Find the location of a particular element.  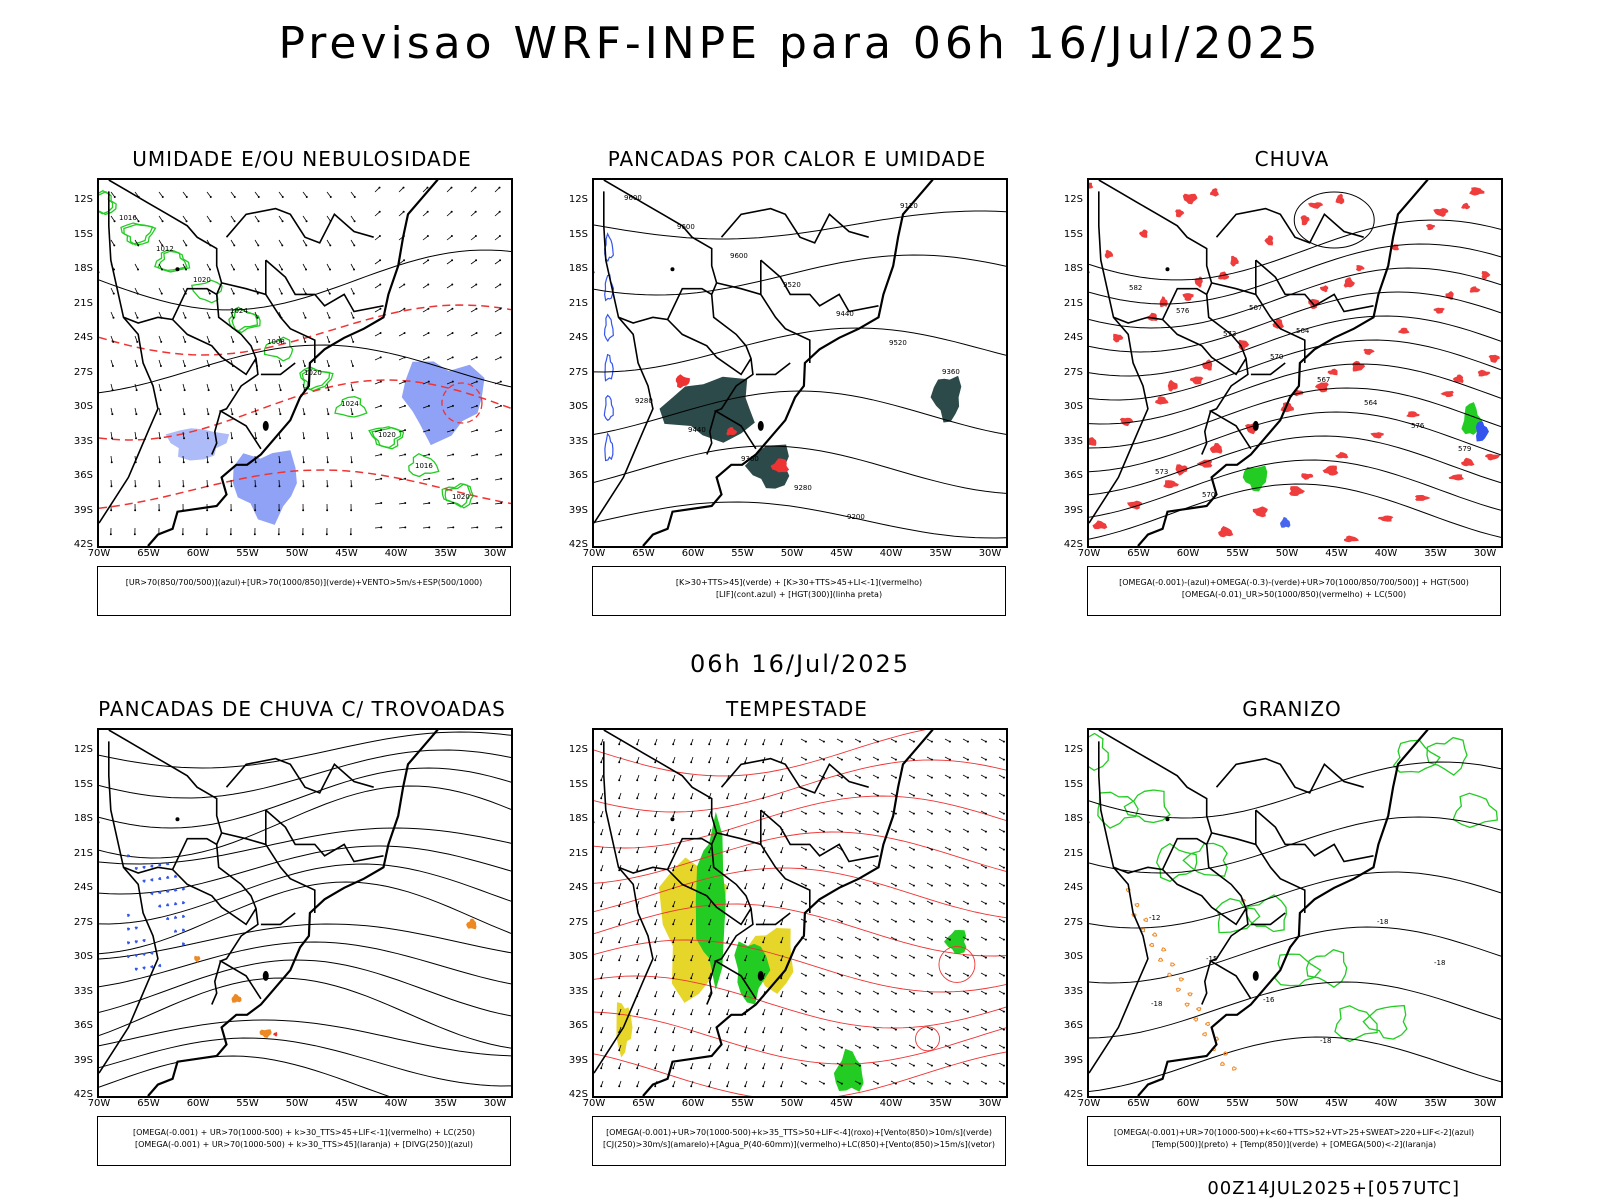

lon-tick-label: 50W is located at coordinates (297, 553).